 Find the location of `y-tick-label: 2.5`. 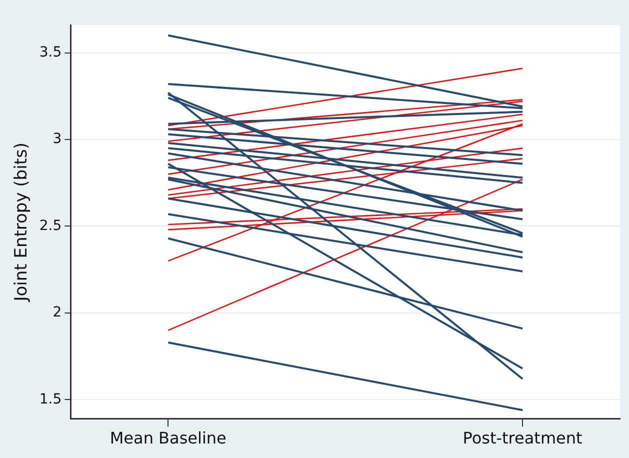

y-tick-label: 2.5 is located at coordinates (50, 226).